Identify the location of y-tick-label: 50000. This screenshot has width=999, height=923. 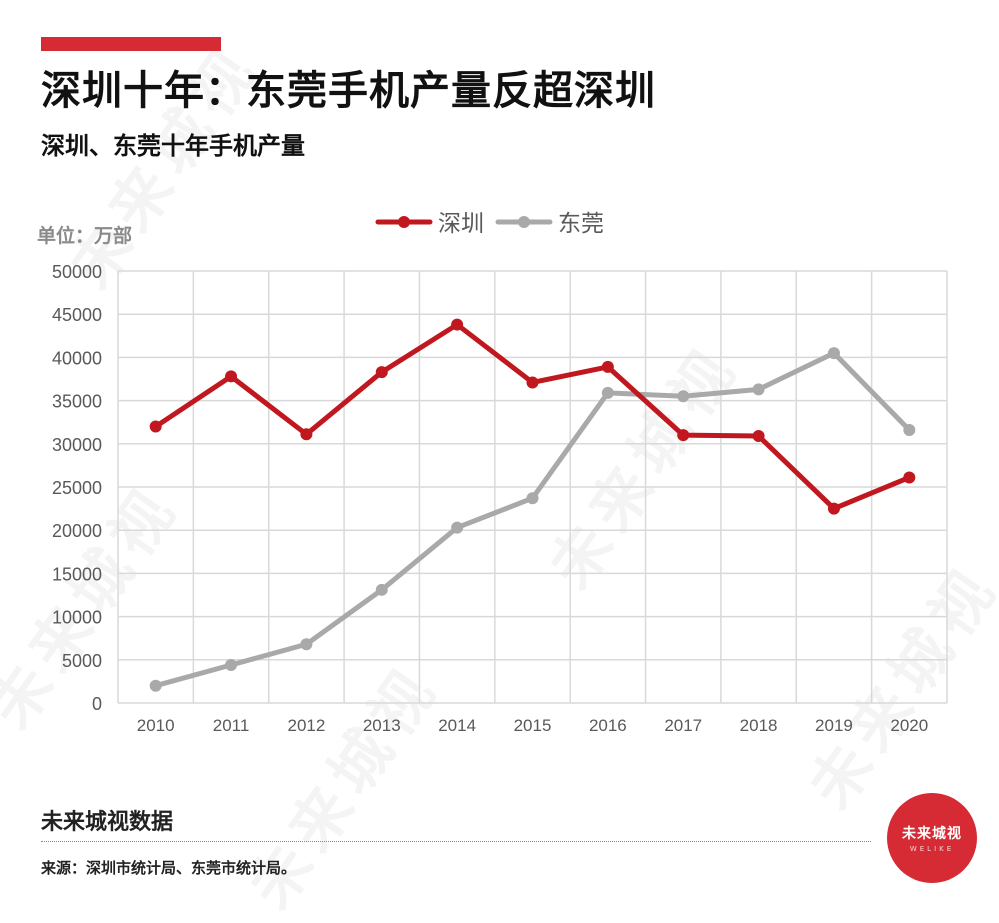
(77, 272).